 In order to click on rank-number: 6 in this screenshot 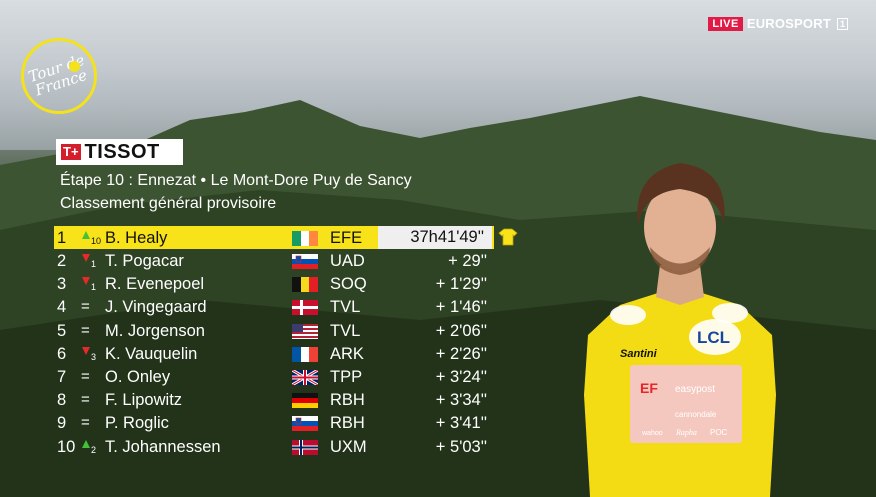, I will do `click(62, 353)`.